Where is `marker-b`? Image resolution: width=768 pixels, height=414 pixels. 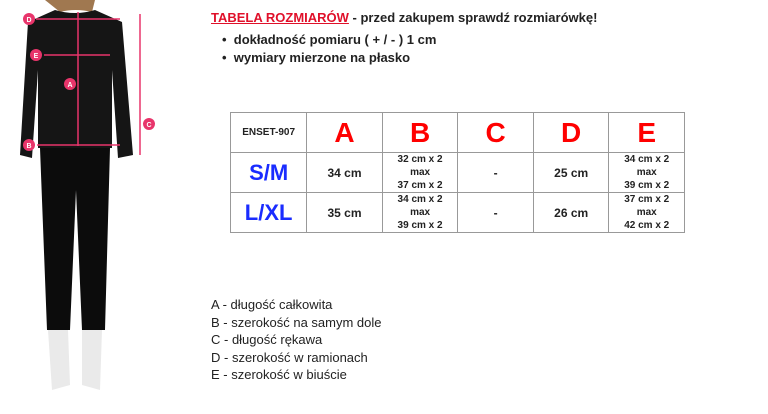
marker-b is located at coordinates (29, 145).